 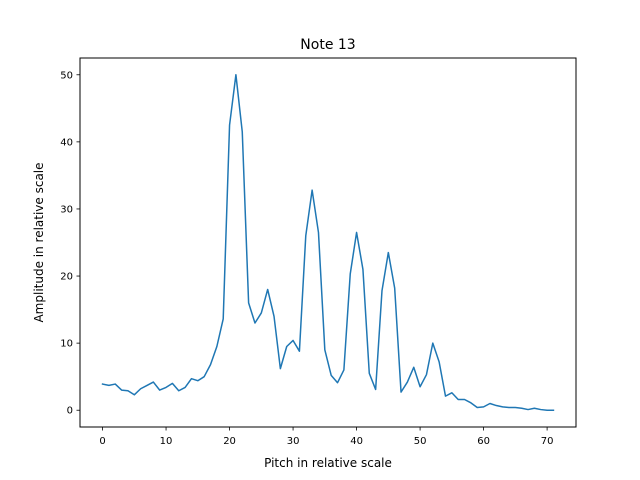 What do you see at coordinates (66, 344) in the screenshot?
I see `y-tick-label: 10` at bounding box center [66, 344].